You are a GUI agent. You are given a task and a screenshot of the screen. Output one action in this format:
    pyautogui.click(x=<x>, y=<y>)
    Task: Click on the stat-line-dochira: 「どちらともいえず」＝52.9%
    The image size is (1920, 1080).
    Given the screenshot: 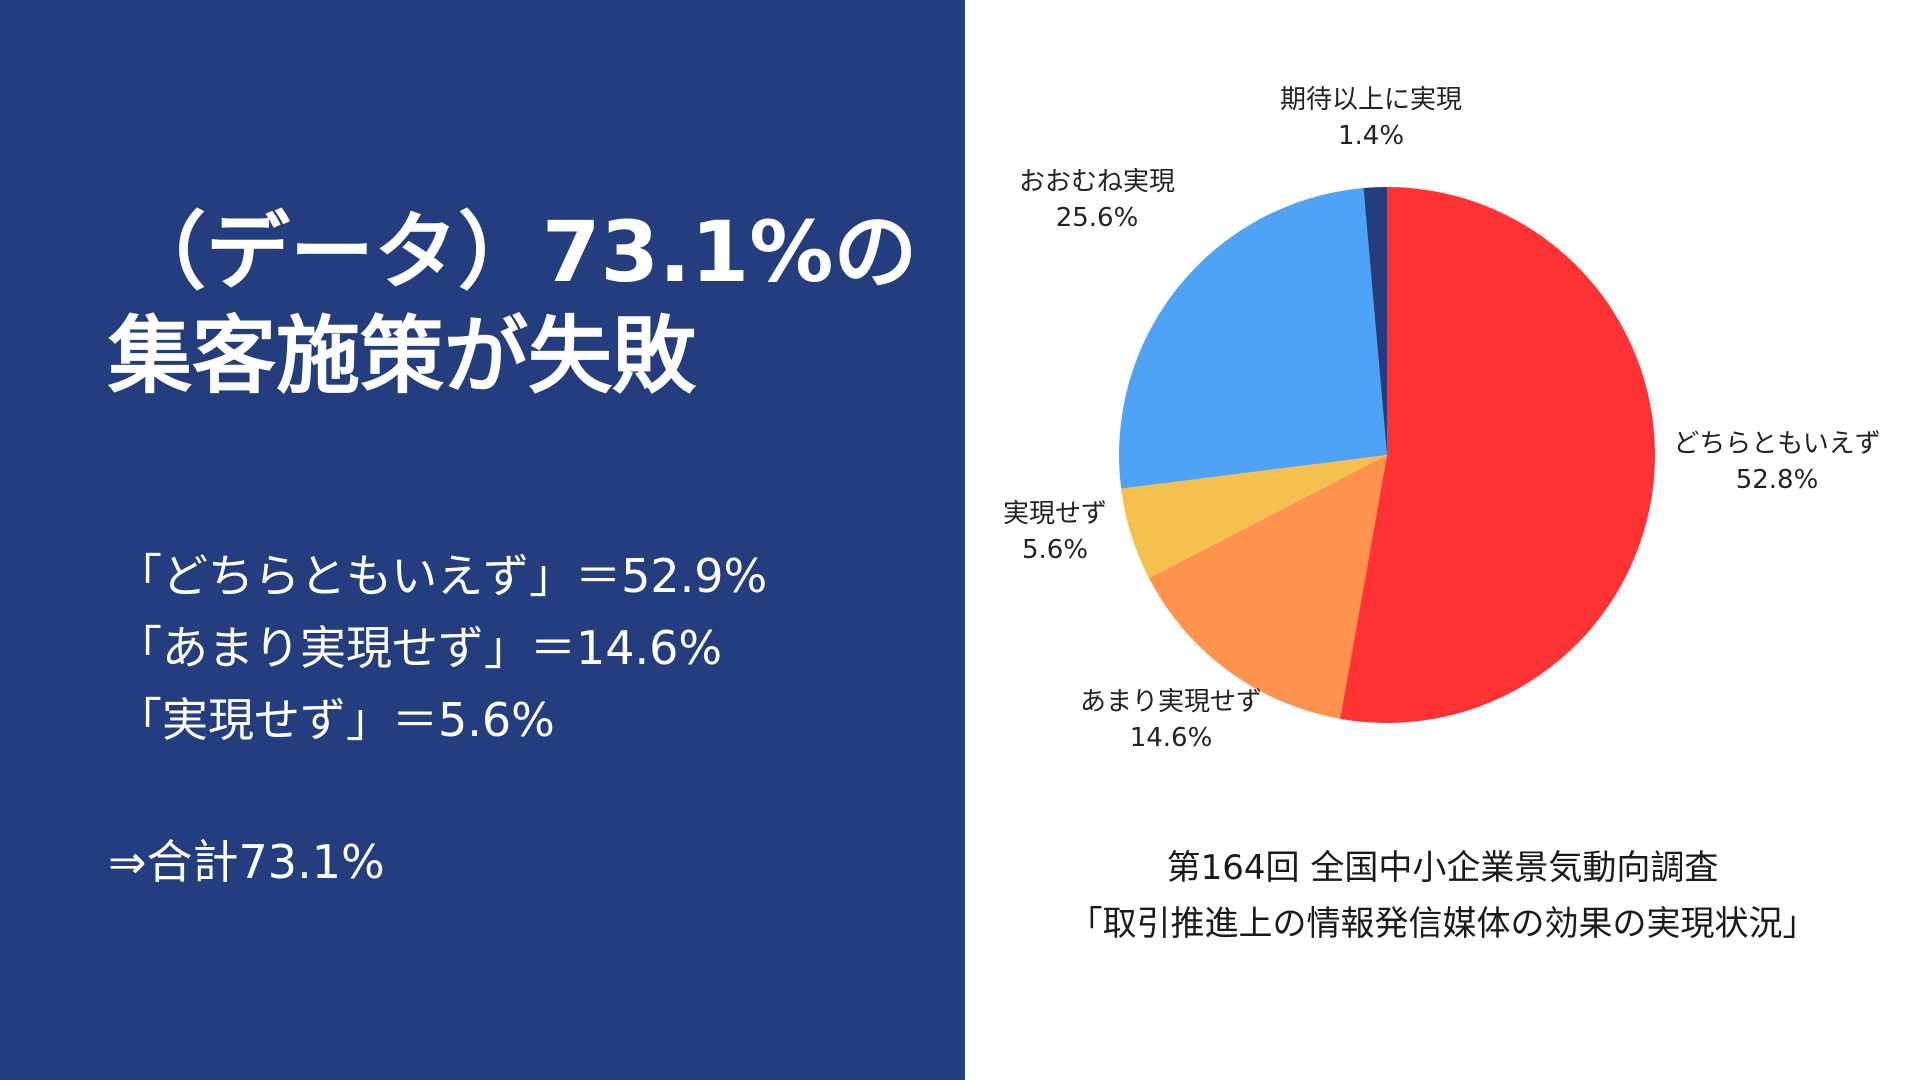 What is the action you would take?
    pyautogui.click(x=442, y=576)
    